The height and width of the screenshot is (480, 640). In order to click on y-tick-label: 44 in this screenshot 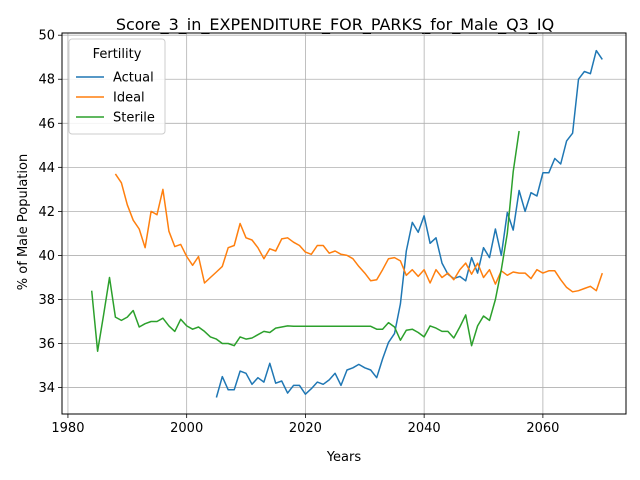, I will do `click(46, 168)`.